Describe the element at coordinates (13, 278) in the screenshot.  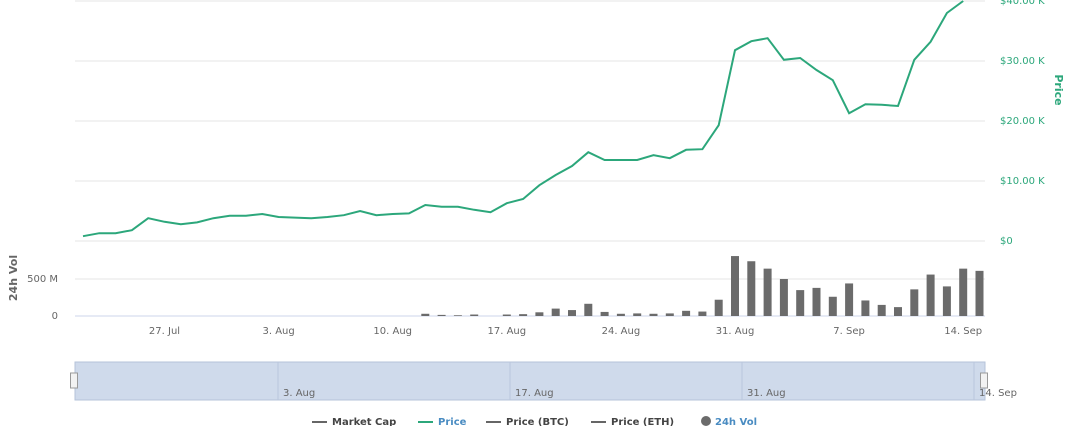
I see `y2-axis-title: 24h Vol` at that location.